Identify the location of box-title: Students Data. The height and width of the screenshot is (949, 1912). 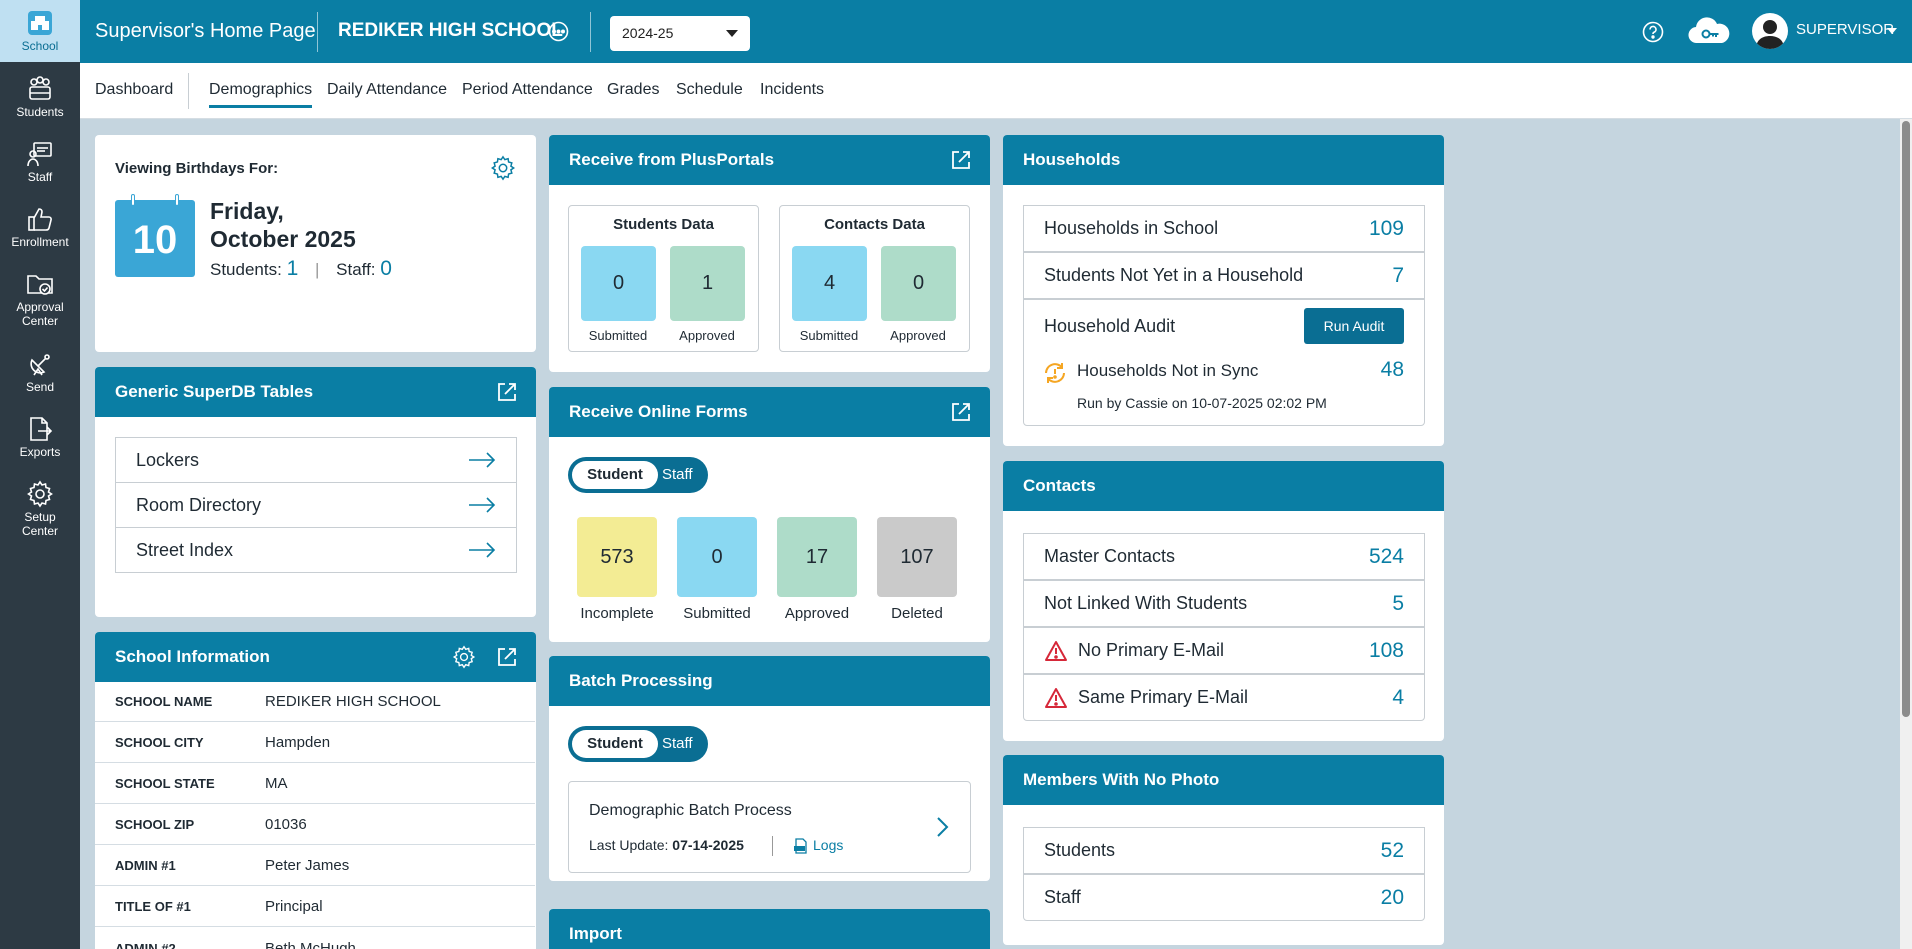
(663, 224).